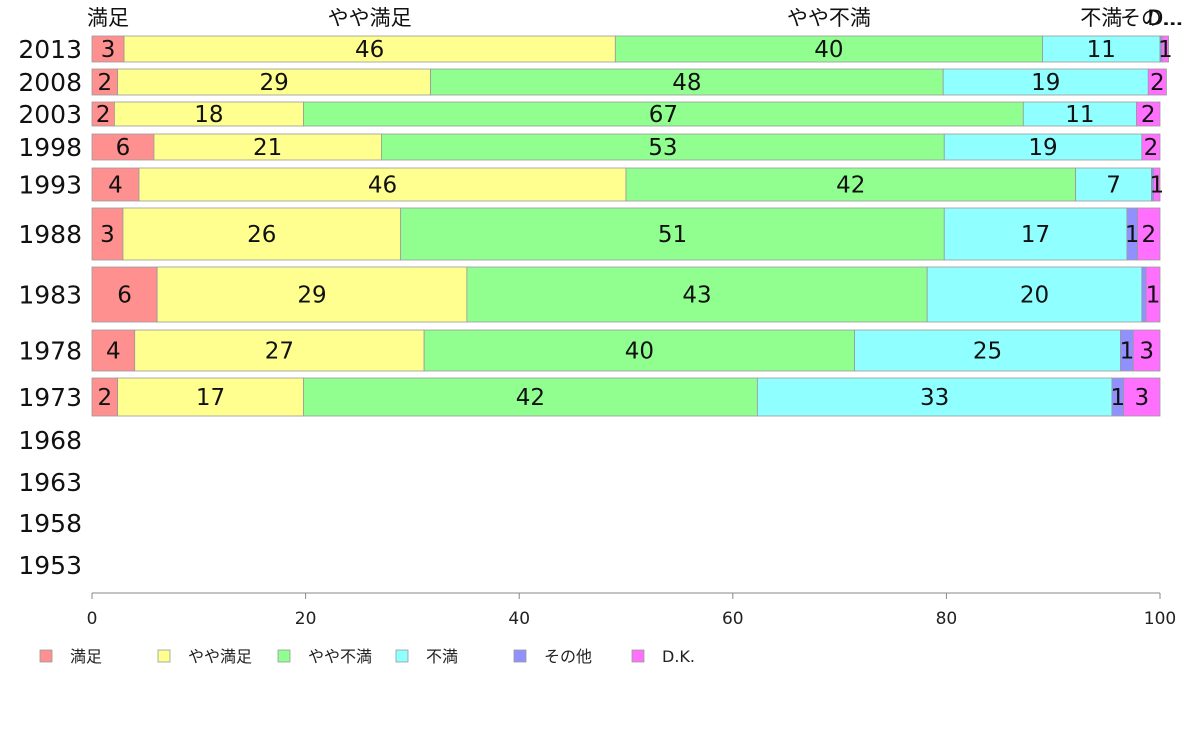 The width and height of the screenshot is (1188, 736). Describe the element at coordinates (86, 656) in the screenshot. I see `legend-label: 満足` at that location.